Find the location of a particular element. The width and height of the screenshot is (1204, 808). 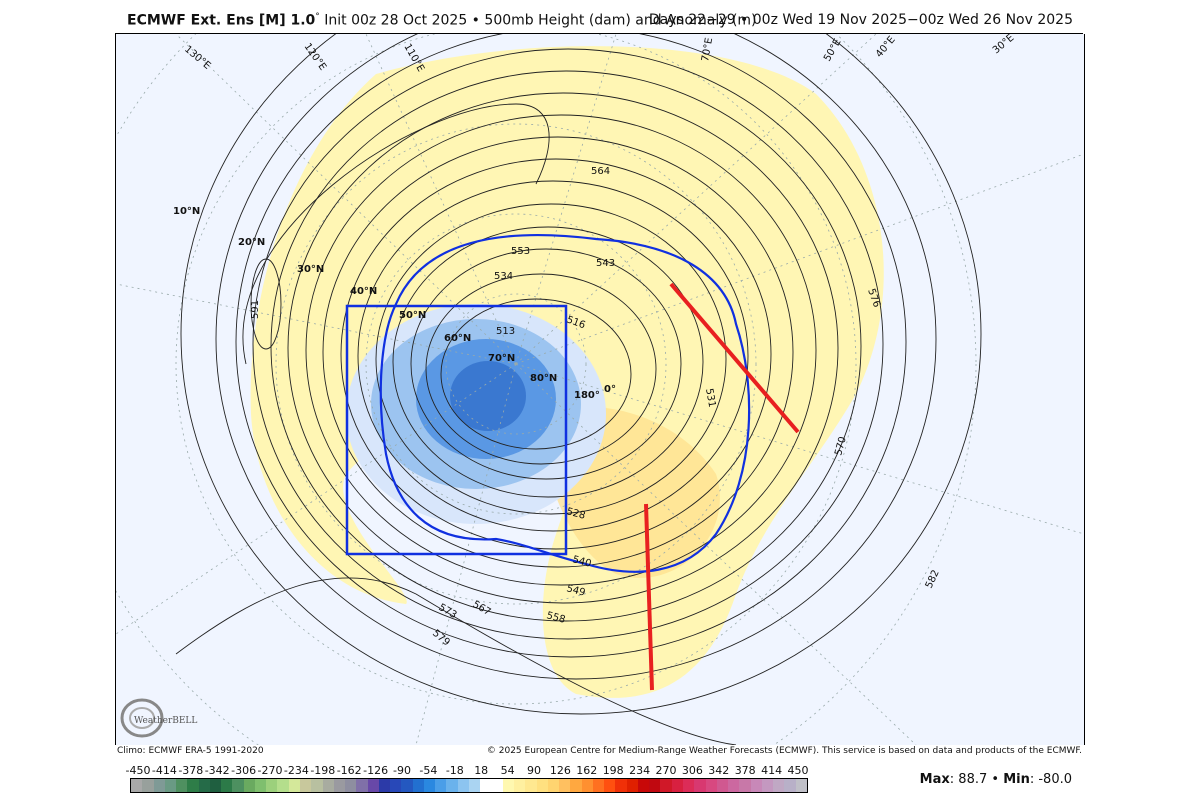

min-value: -80.0 is located at coordinates (1055, 779).